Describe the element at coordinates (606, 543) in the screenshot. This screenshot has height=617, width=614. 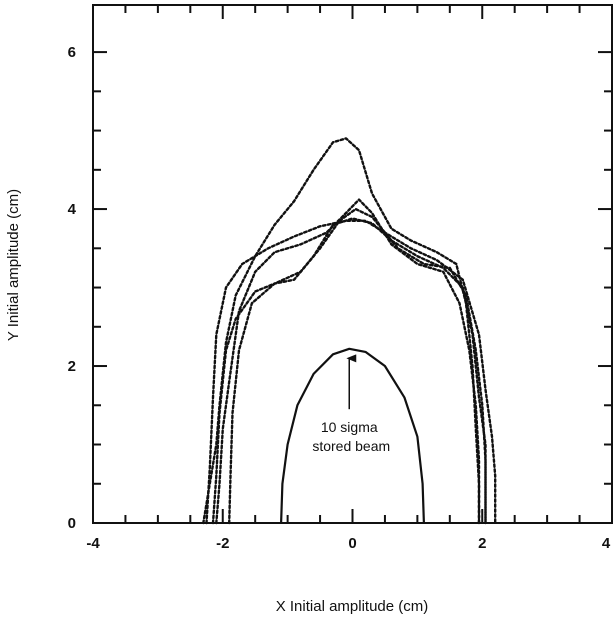
I see `x-tick-label: 4` at that location.